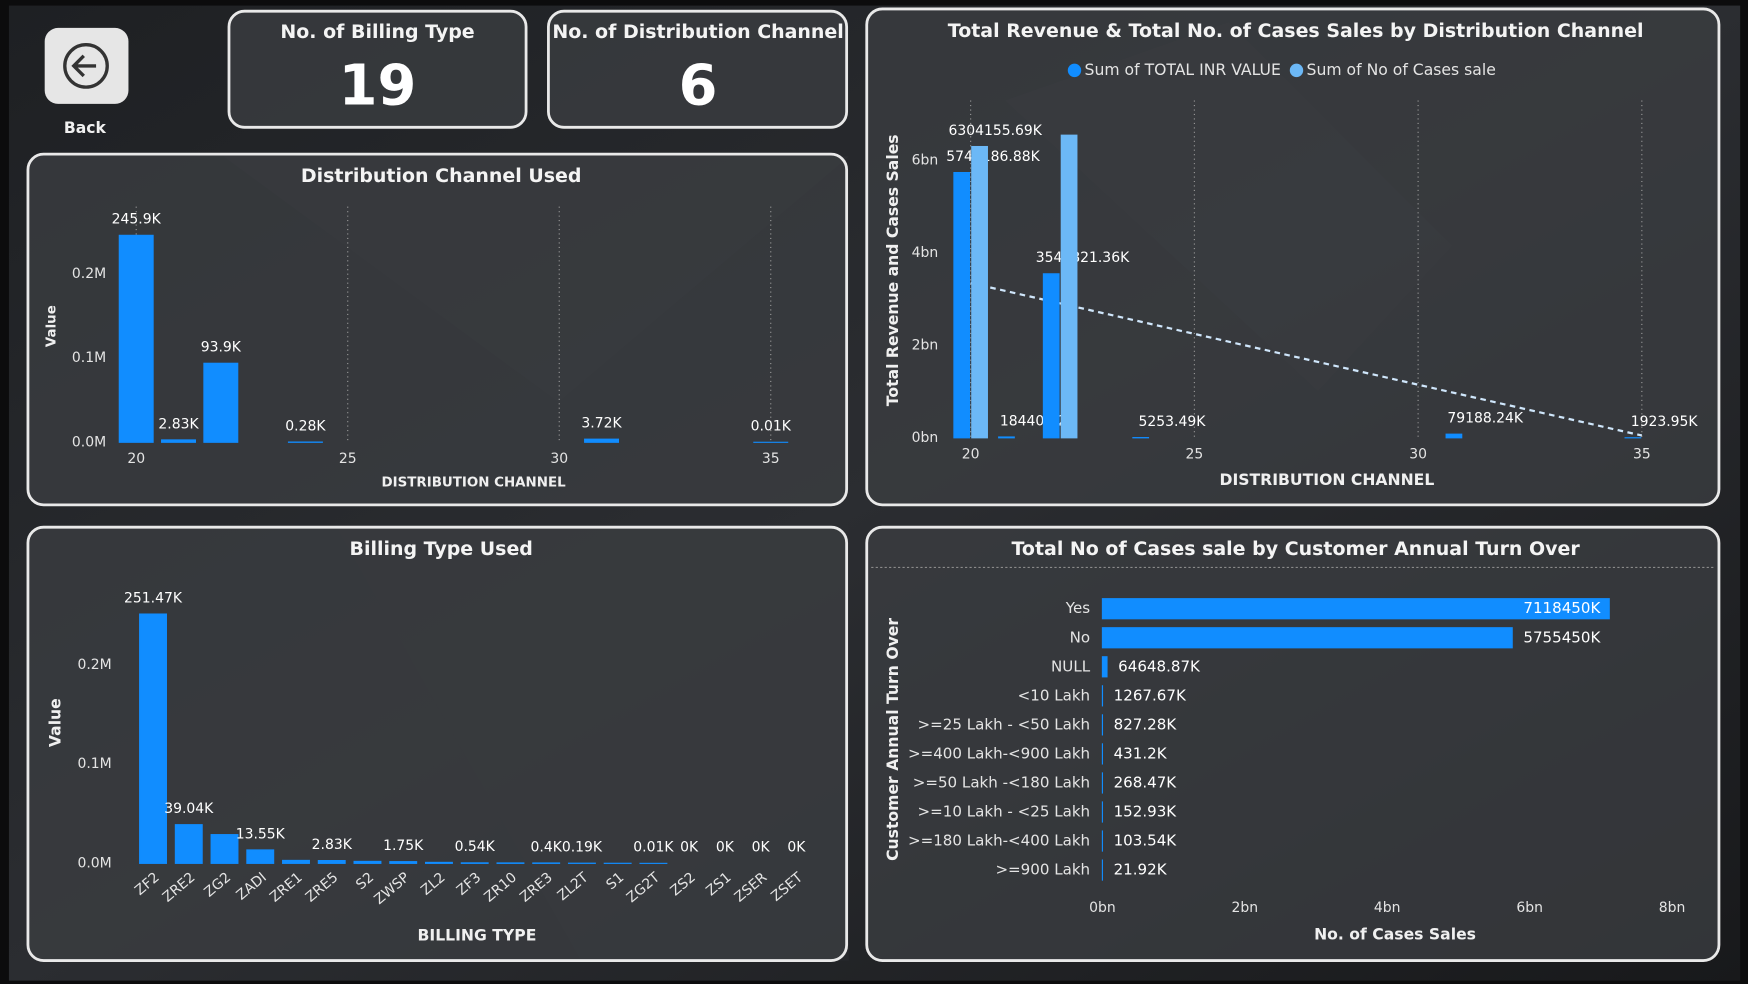 The image size is (1748, 984). What do you see at coordinates (995, 131) in the screenshot?
I see `data-label: 6304155.69K` at bounding box center [995, 131].